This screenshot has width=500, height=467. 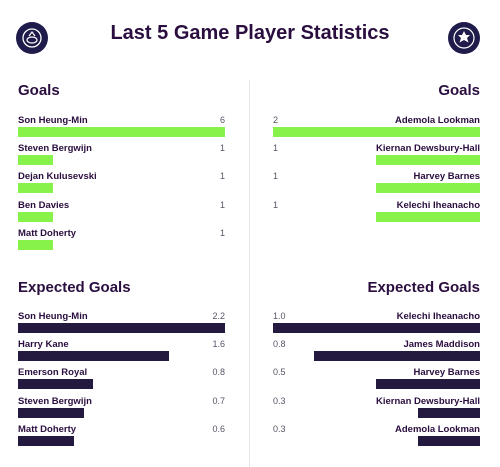 I want to click on home-goals-row: Matt Doherty 1, so click(x=121, y=241).